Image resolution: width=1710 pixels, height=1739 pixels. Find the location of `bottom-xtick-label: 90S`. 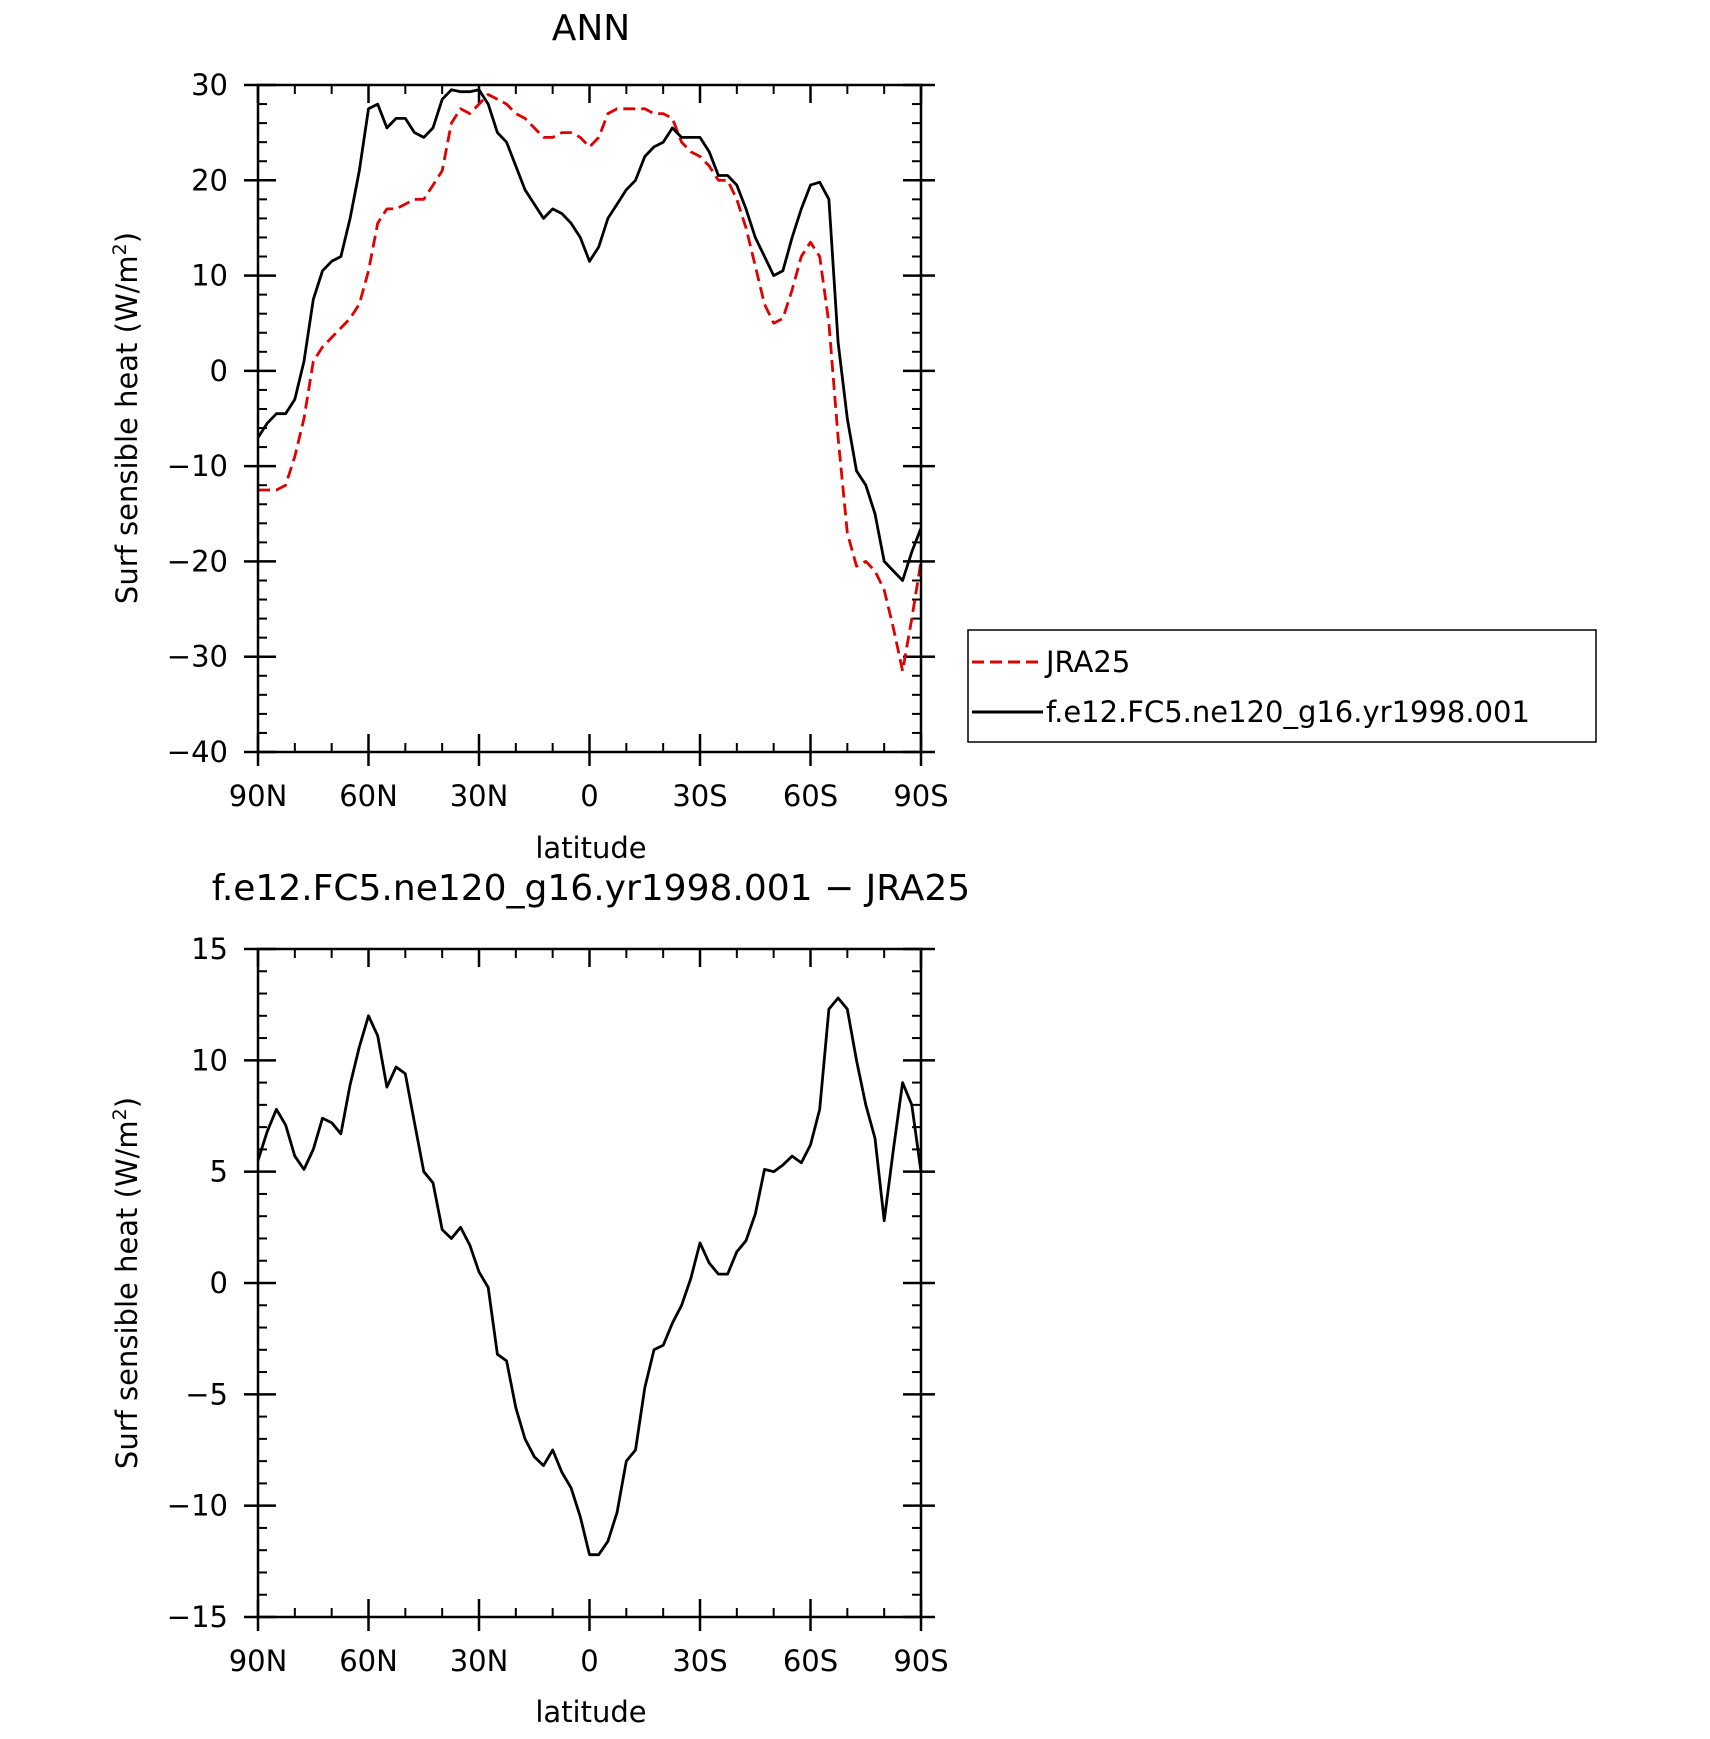

bottom-xtick-label: 90S is located at coordinates (920, 1661).